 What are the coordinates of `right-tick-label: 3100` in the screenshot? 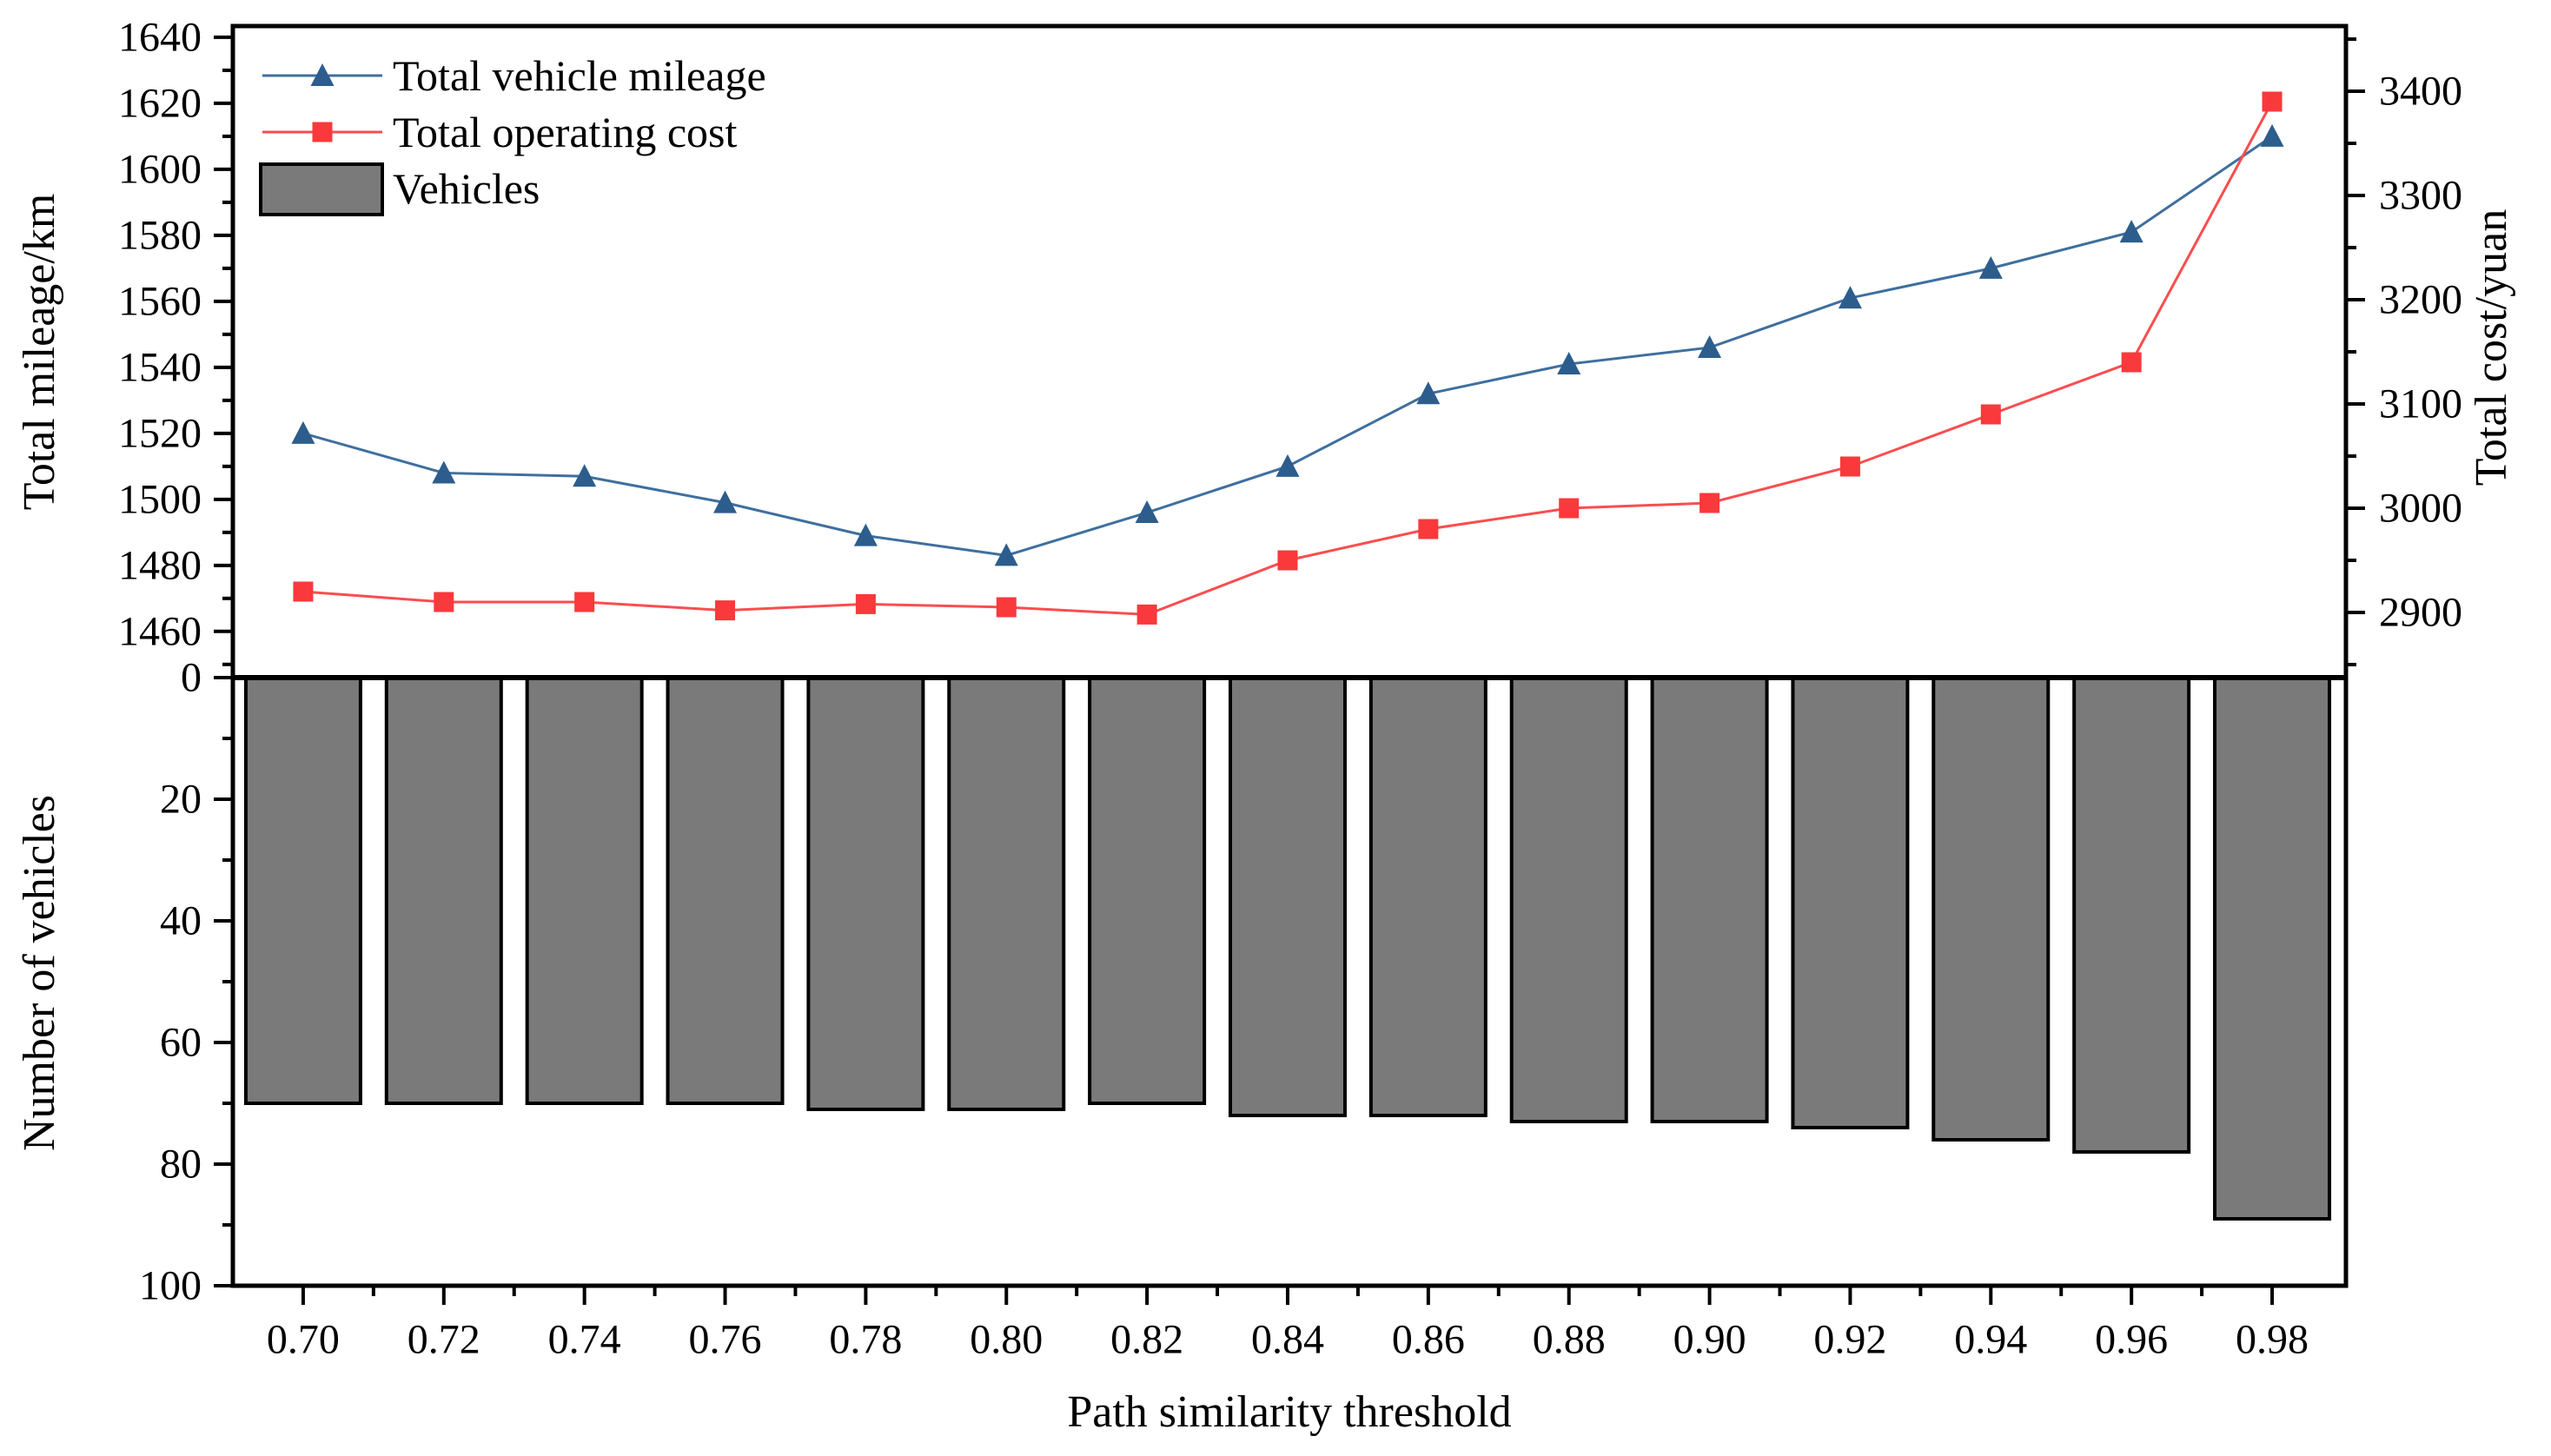 It's located at (2420, 404).